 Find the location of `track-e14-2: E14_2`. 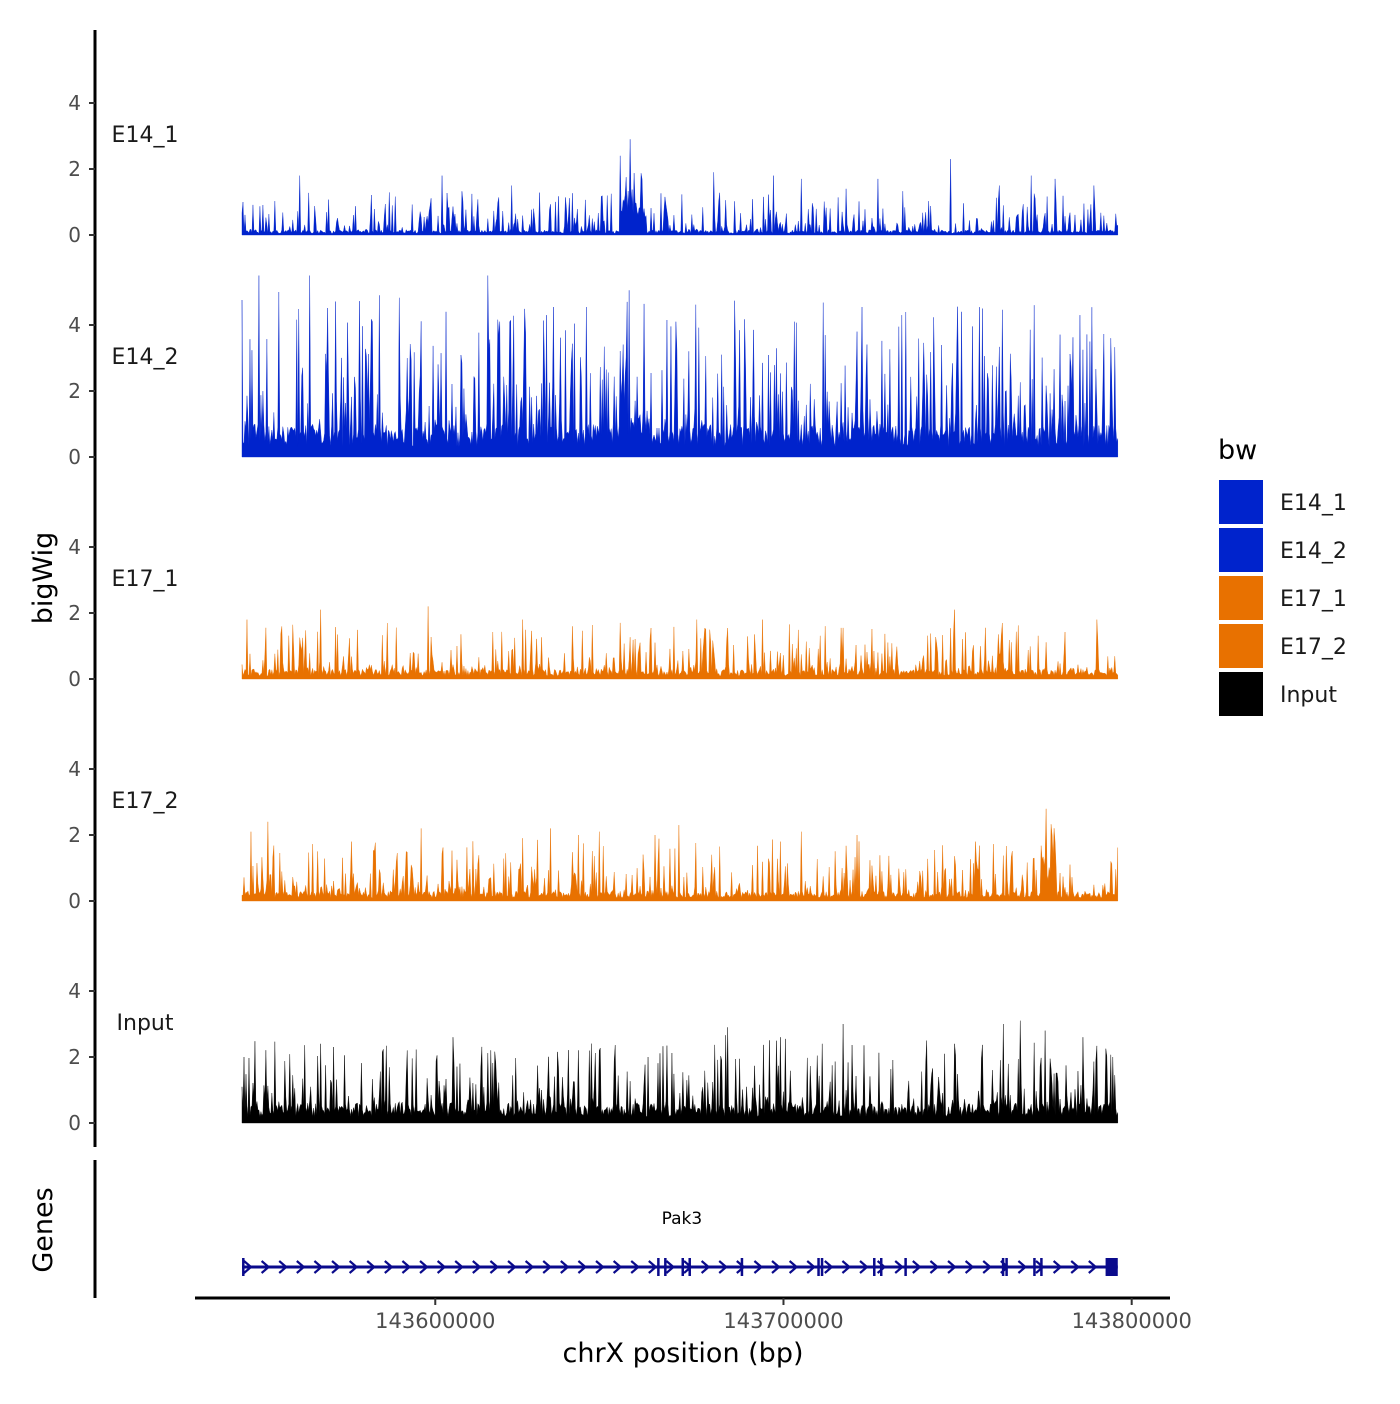

track-e14-2: E14_2 is located at coordinates (615, 366).